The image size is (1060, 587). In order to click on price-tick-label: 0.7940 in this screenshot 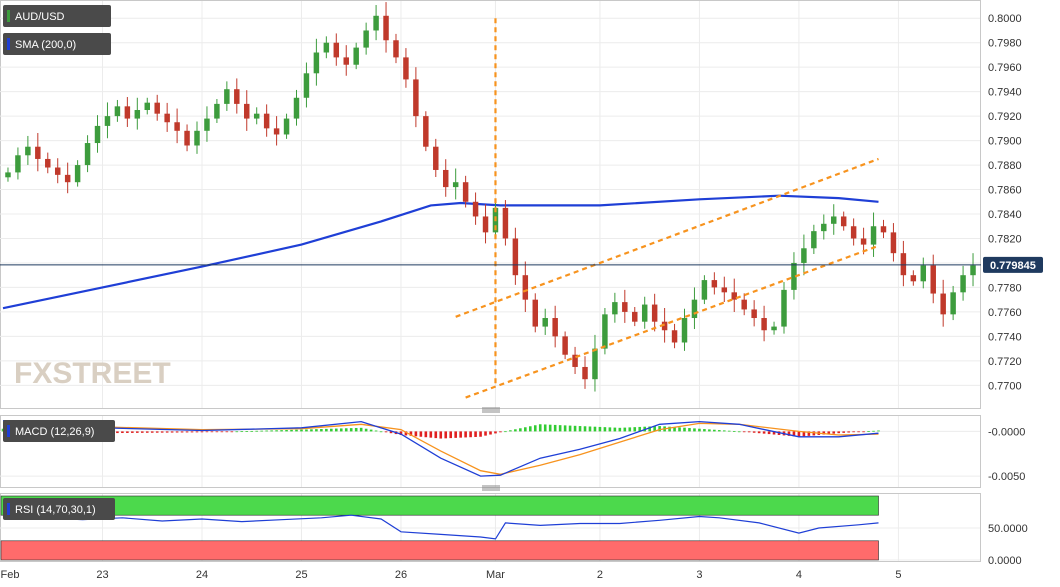, I will do `click(1005, 93)`.